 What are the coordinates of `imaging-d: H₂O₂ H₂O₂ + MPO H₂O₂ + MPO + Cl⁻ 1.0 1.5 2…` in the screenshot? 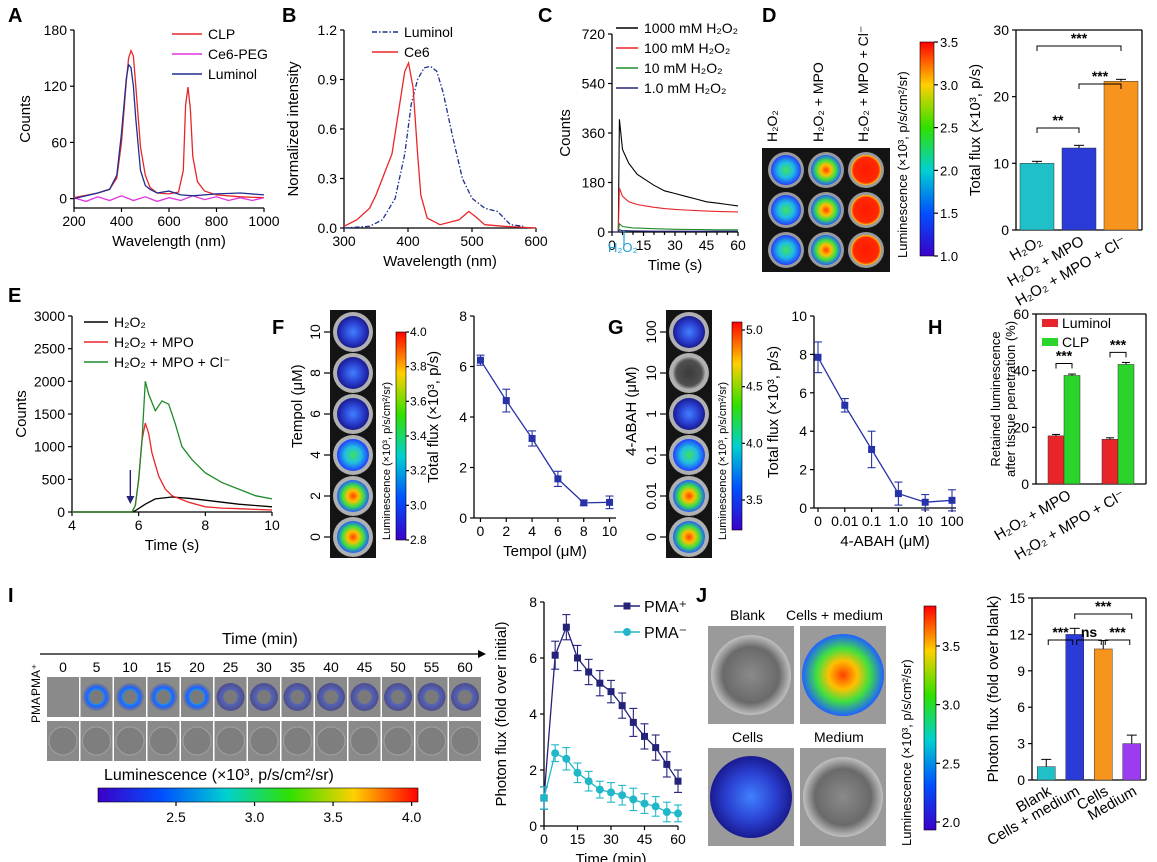 It's located at (860, 149).